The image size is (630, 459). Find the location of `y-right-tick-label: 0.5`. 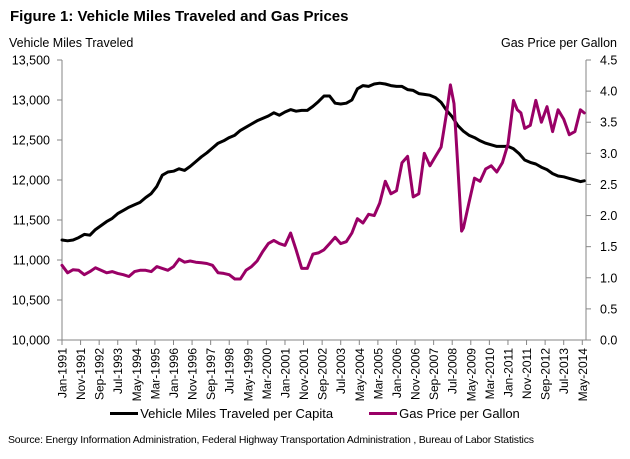

y-right-tick-label: 0.5 is located at coordinates (608, 309).